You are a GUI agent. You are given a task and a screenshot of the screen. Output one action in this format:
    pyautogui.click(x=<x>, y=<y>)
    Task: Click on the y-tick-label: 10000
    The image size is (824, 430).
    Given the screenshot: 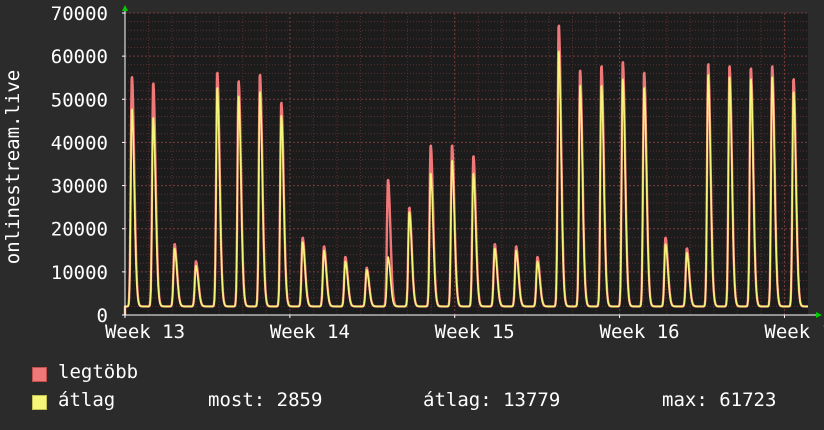 What is the action you would take?
    pyautogui.click(x=79, y=273)
    